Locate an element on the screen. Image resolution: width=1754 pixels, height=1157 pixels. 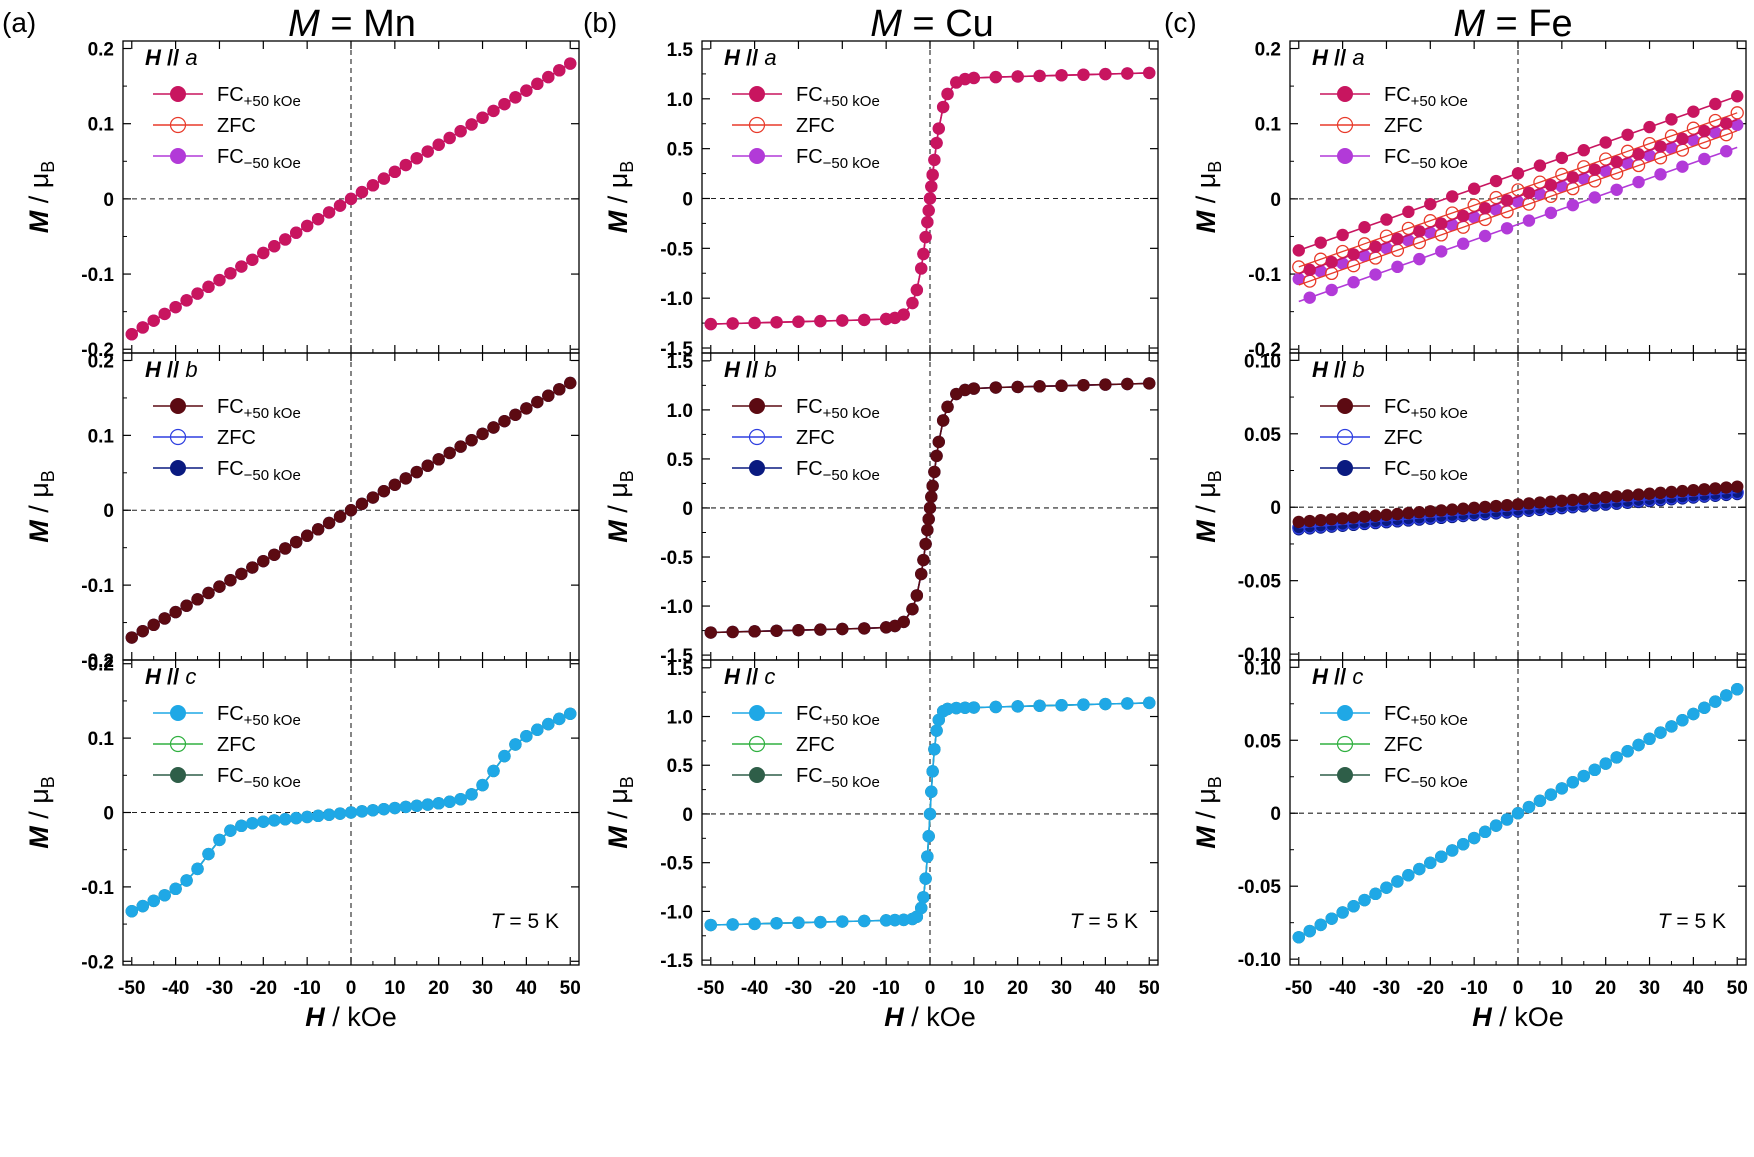
y-tick-label: 0.1 is located at coordinates (1268, 125).